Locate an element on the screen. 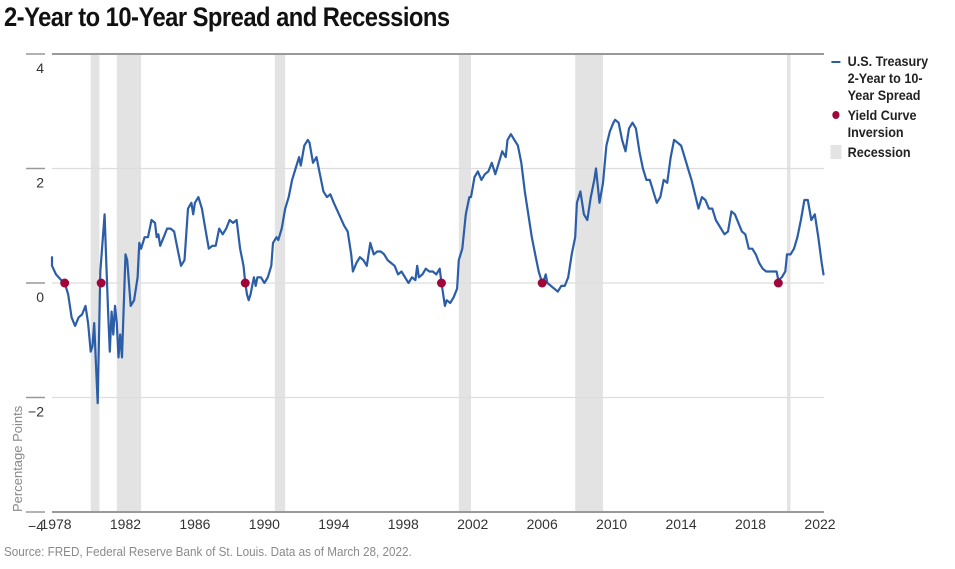 The height and width of the screenshot is (569, 955). y-axis-label: Percentage Points is located at coordinates (17, 458).